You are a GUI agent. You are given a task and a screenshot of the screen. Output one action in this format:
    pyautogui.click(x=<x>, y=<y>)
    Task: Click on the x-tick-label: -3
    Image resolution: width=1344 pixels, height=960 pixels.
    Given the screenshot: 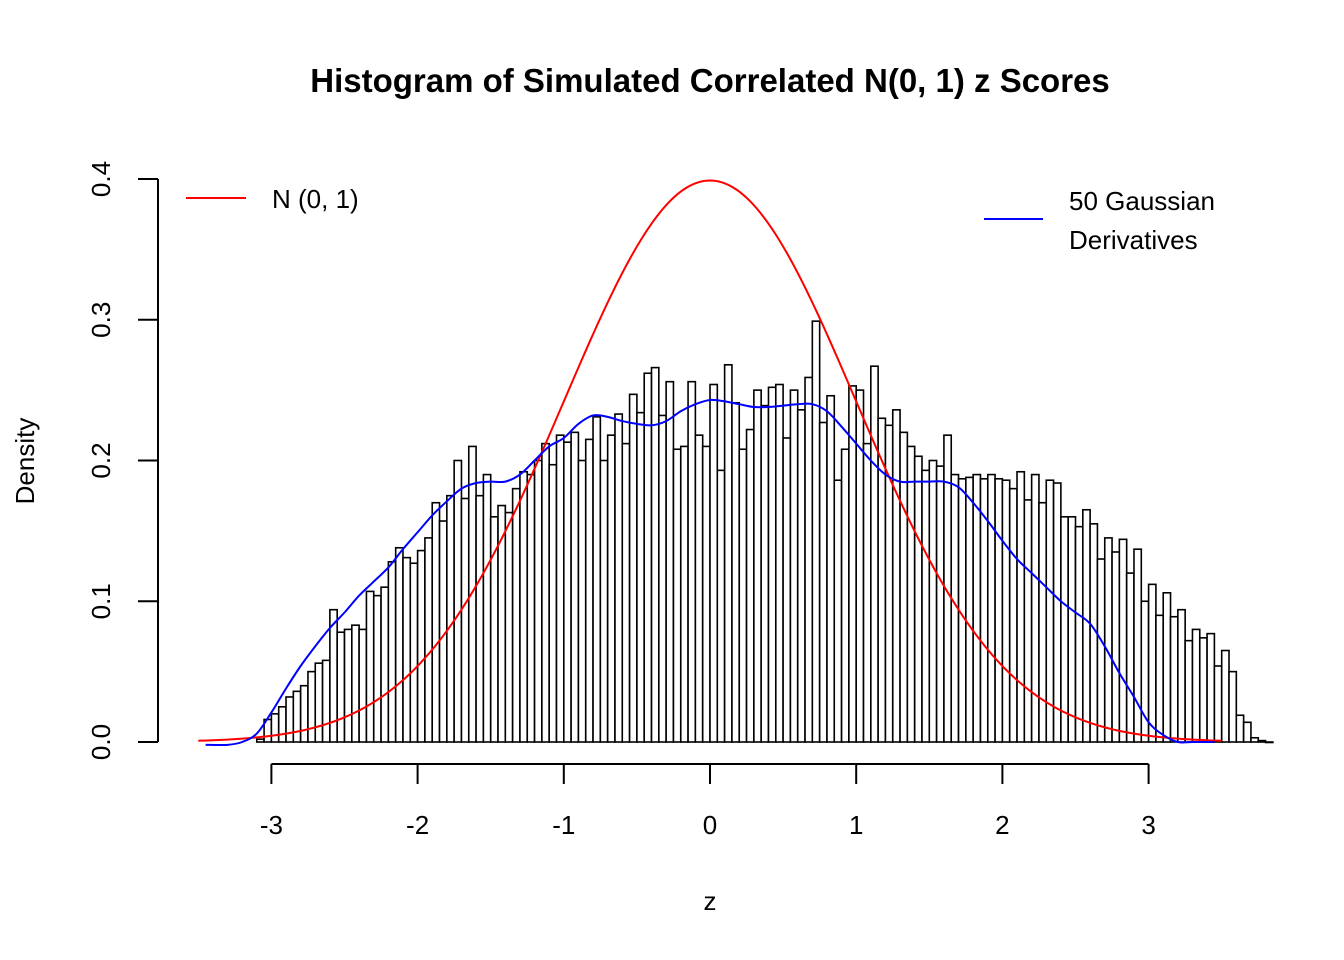 What is the action you would take?
    pyautogui.click(x=271, y=825)
    